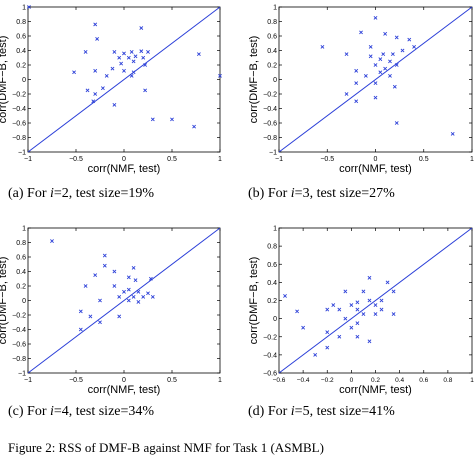  What do you see at coordinates (447, 380) in the screenshot?
I see `x-tick-label: 0.8` at bounding box center [447, 380].